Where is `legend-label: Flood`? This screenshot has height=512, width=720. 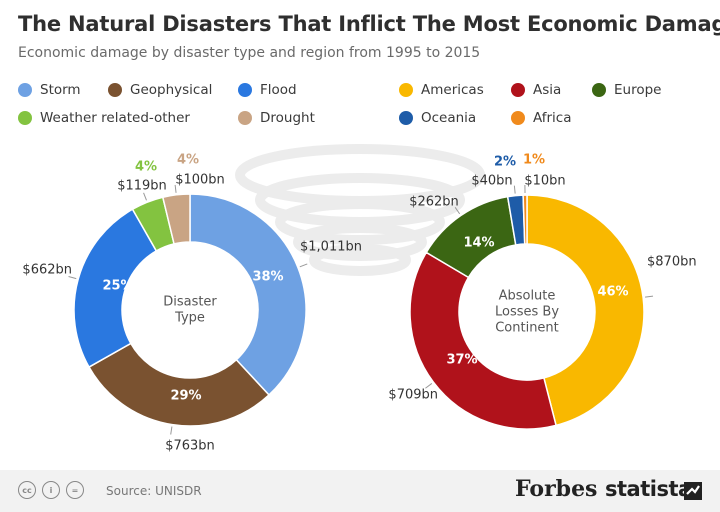 legend-label: Flood is located at coordinates (278, 90).